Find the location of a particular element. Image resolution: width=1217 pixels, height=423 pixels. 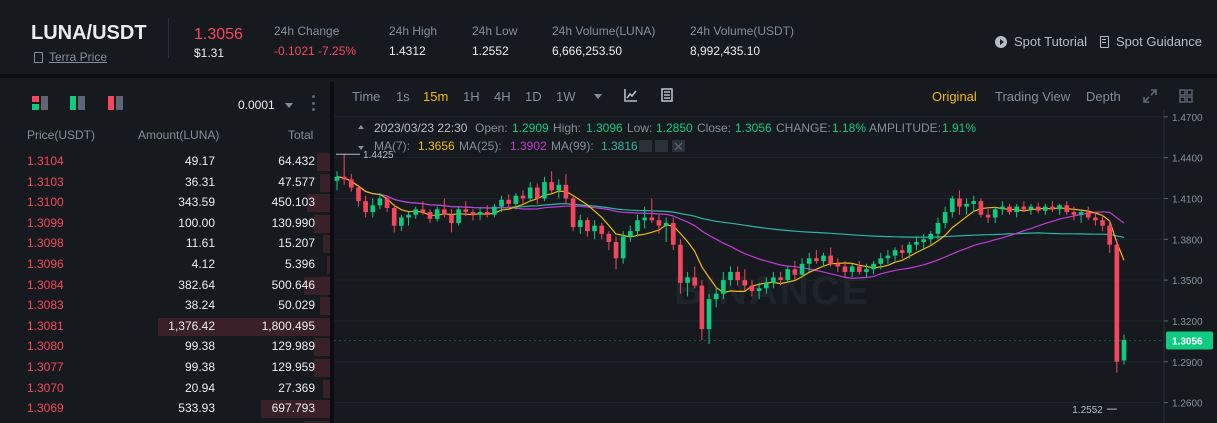

order-book-row: 1.3084 382.64 500.646 is located at coordinates (165, 286).